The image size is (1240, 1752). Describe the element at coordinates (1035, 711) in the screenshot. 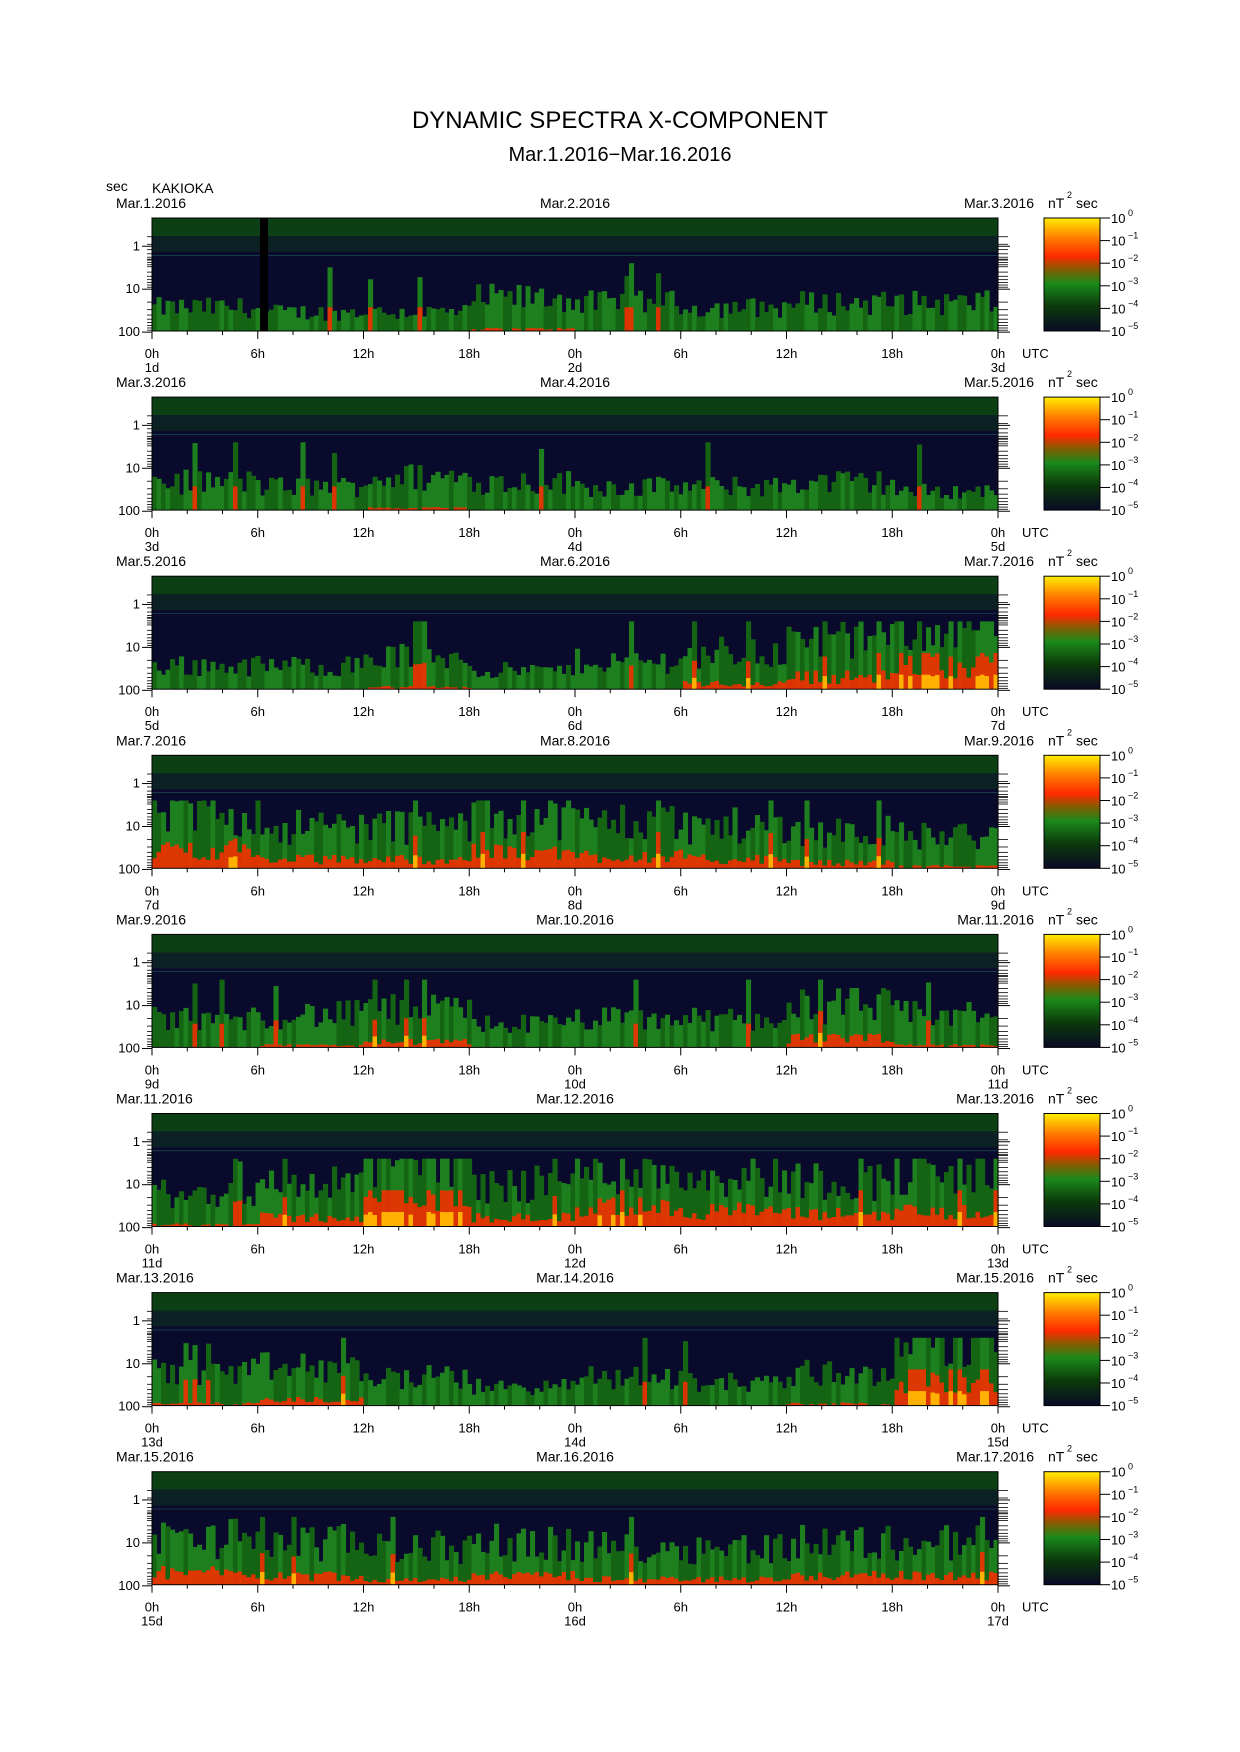

I see `time-zone-label: UTC` at that location.